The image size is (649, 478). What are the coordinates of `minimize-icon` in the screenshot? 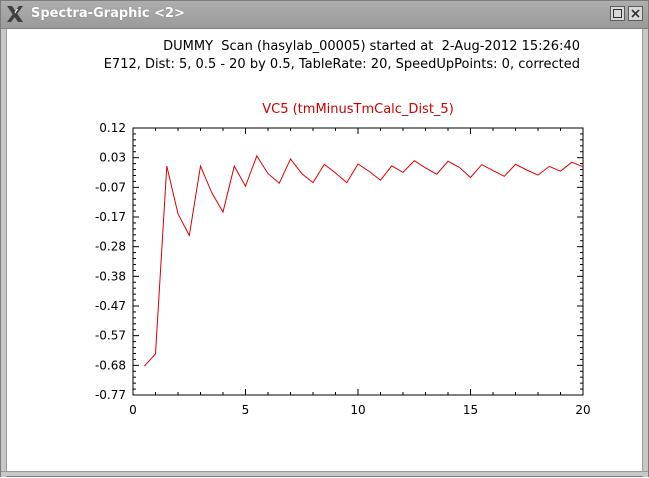 It's located at (617, 13).